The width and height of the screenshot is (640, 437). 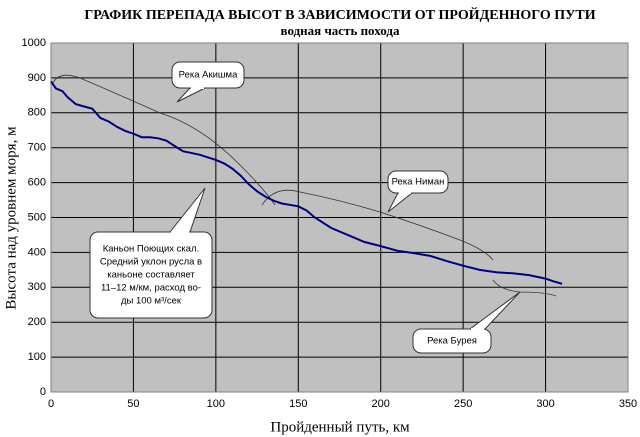 What do you see at coordinates (37, 252) in the screenshot?
I see `y-tick-label: 400` at bounding box center [37, 252].